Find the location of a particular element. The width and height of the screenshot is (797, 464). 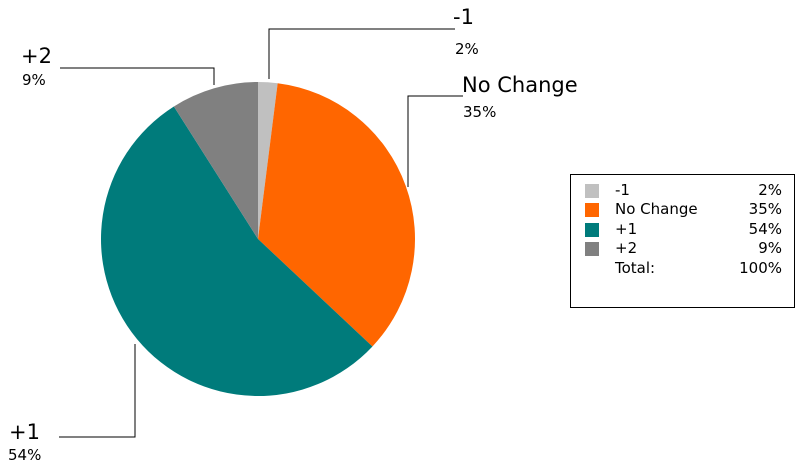

slice-label-plusminus-2: +2 is located at coordinates (36, 56).